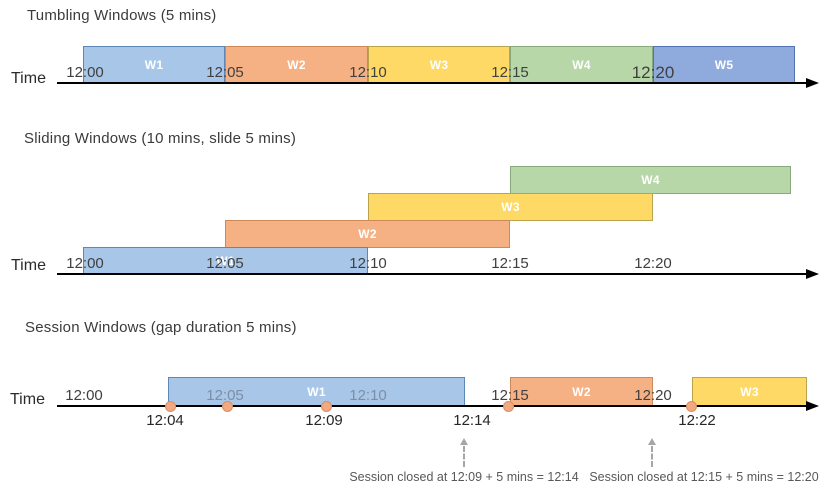 The width and height of the screenshot is (829, 498). I want to click on window-label: W5, so click(724, 64).